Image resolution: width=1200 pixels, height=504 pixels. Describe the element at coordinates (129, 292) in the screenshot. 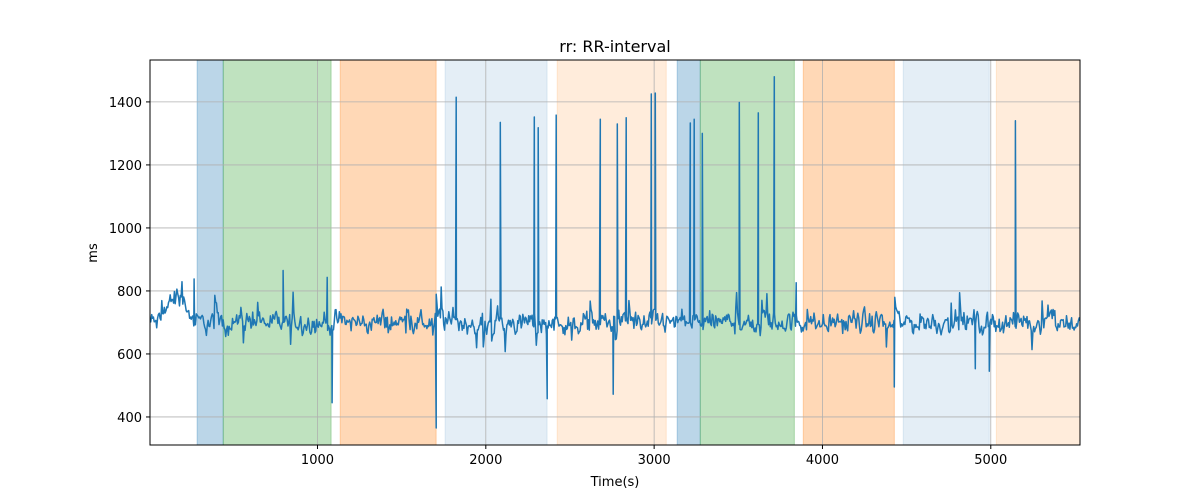

I see `y-tick-label: 800` at that location.